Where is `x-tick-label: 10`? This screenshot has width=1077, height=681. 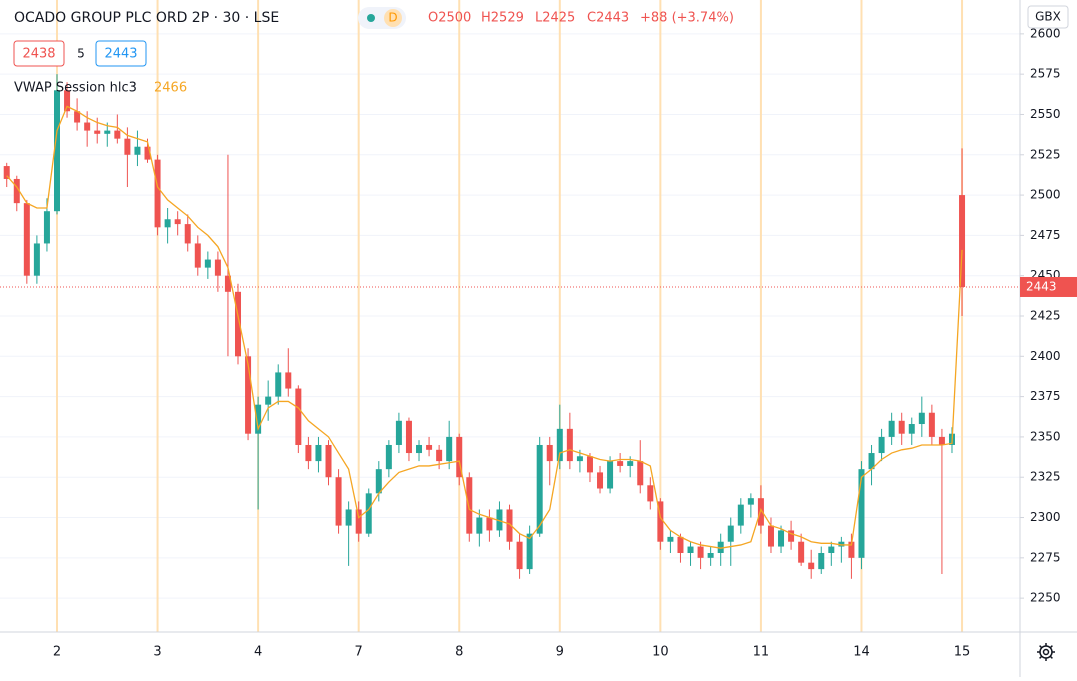
x-tick-label: 10 is located at coordinates (660, 652).